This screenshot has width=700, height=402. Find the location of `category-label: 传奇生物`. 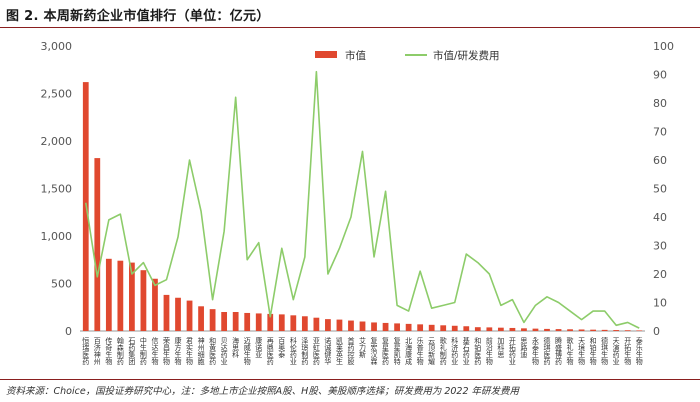

category-label: 传奇生物 is located at coordinates (109, 351).